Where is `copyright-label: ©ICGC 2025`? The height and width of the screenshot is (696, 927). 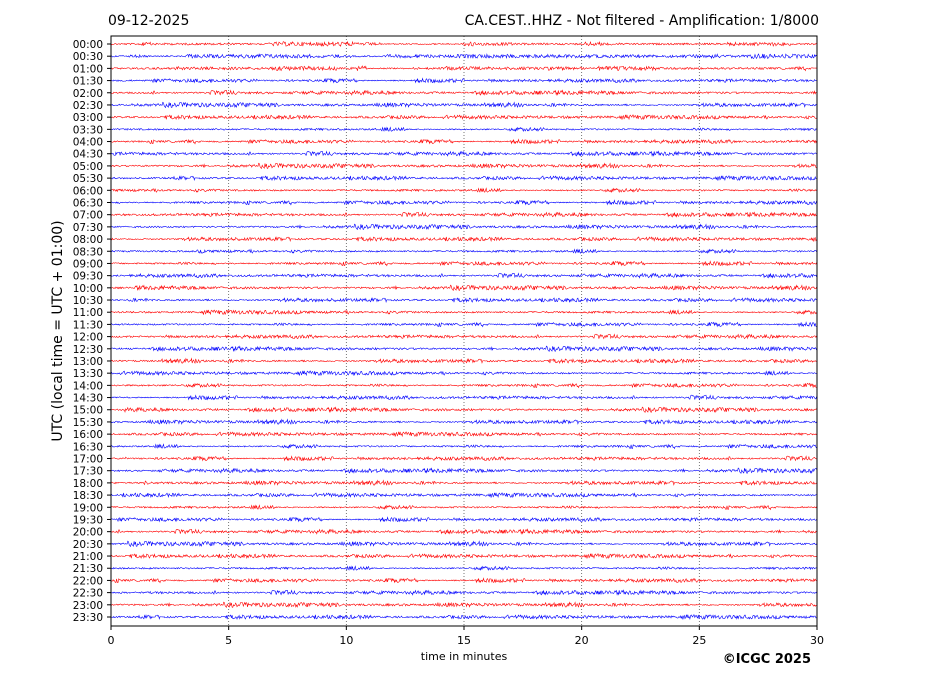
copyright-label: ©ICGC 2025 is located at coordinates (767, 659).